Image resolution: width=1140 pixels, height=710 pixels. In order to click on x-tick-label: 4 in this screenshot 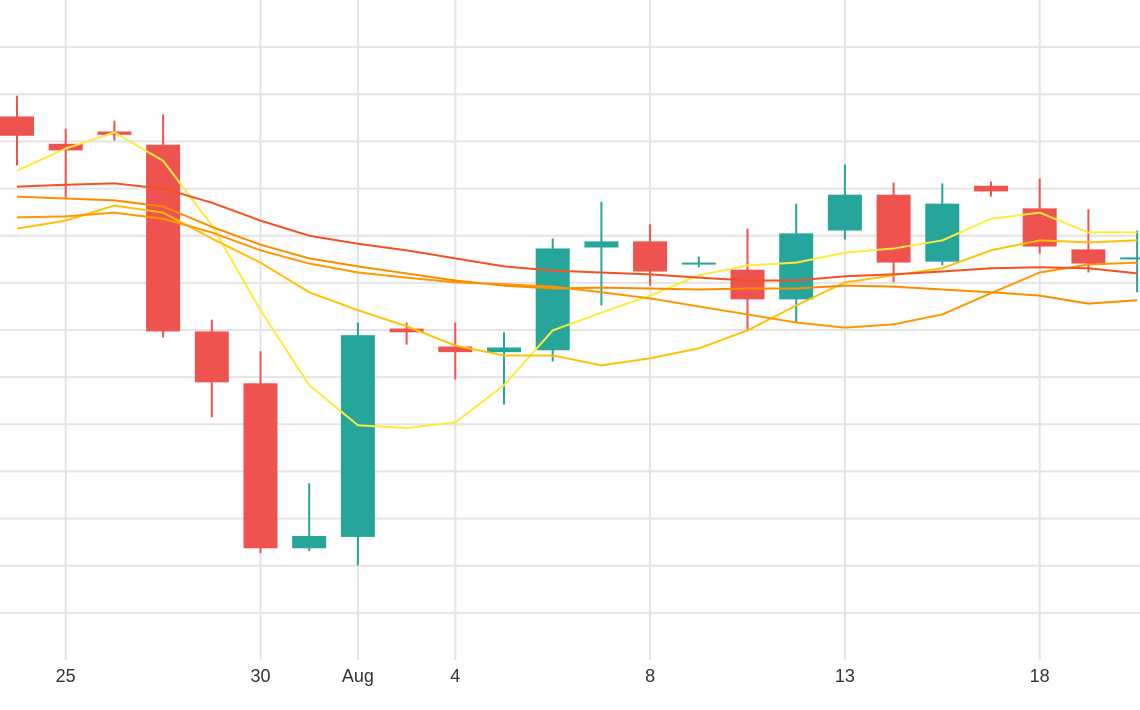, I will do `click(455, 676)`.